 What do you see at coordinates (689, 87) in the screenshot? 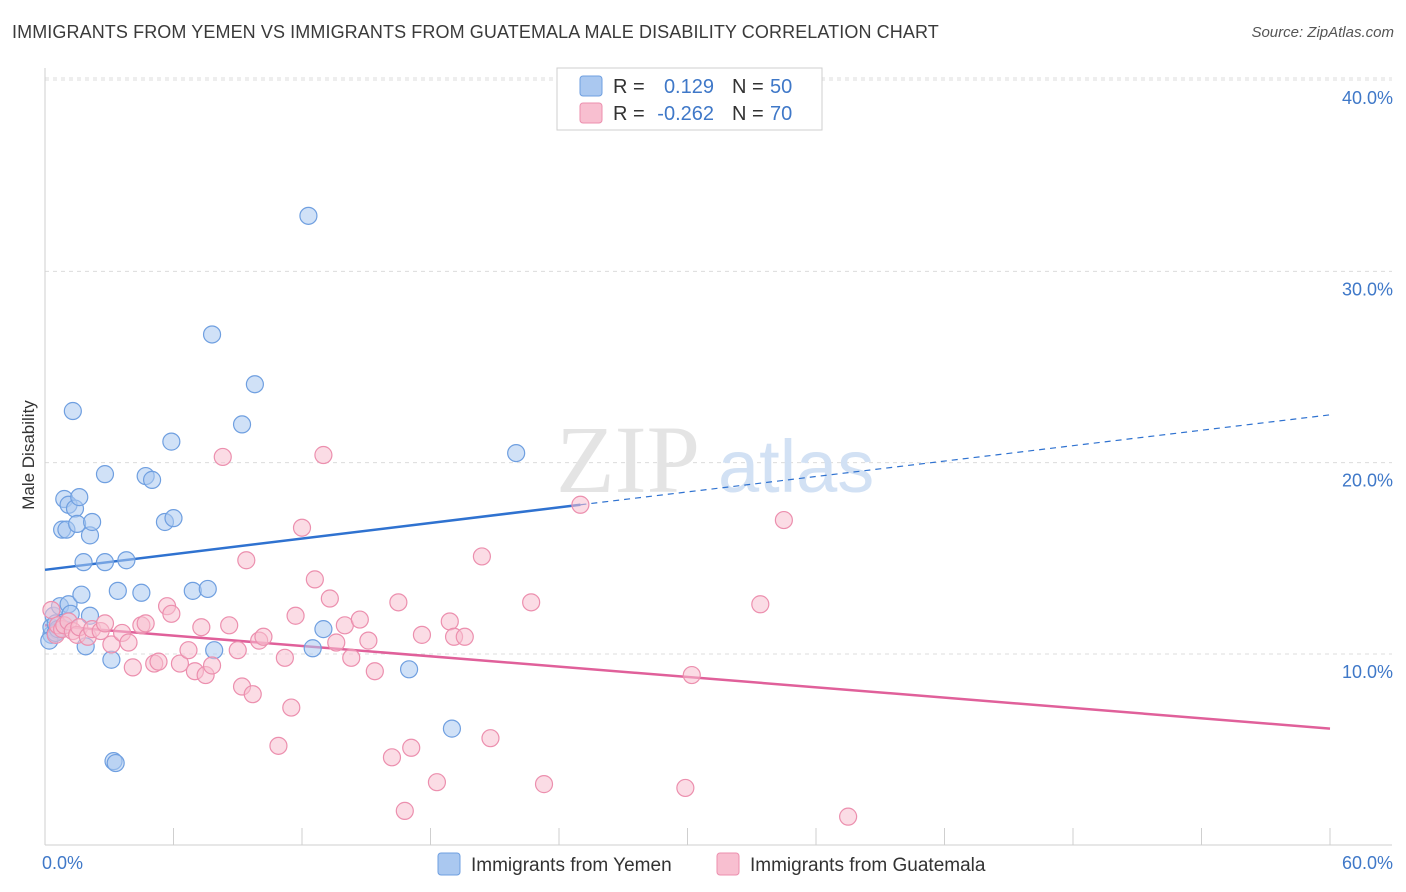
I see `legend-r-value-yemen: 0.129` at bounding box center [689, 87].